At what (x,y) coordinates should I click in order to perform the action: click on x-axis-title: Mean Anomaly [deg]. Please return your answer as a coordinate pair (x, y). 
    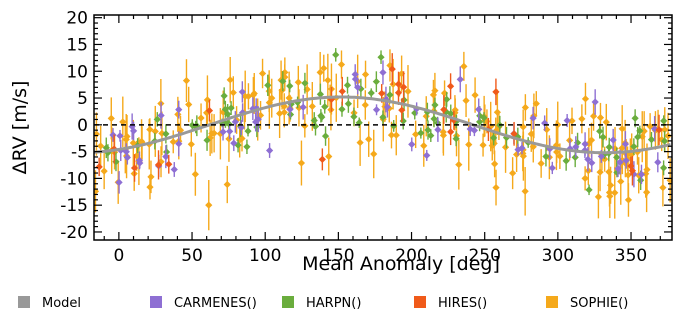
    Looking at the image, I should click on (401, 264).